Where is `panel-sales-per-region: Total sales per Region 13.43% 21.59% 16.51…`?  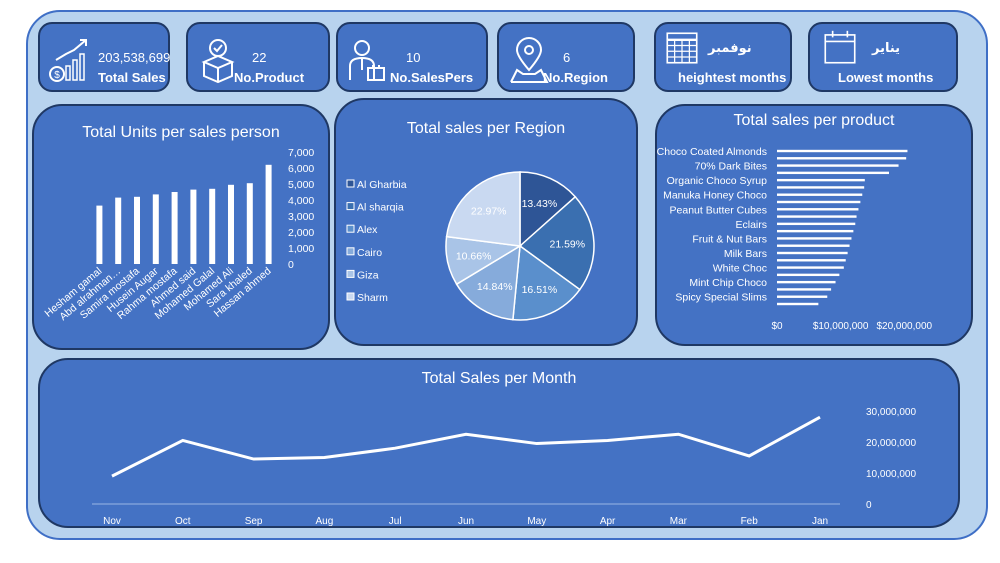
panel-sales-per-region: Total sales per Region 13.43% 21.59% 16.51… is located at coordinates (486, 222).